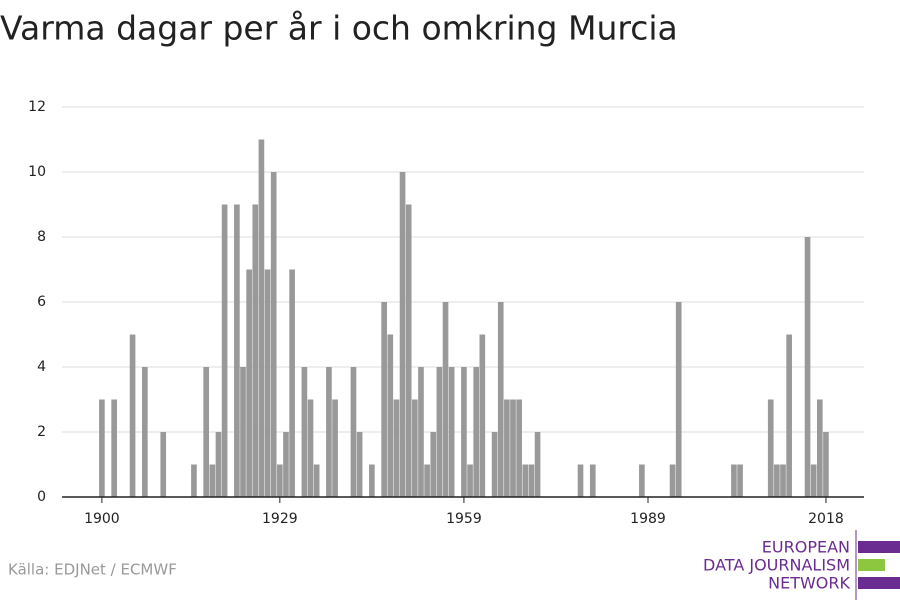 The width and height of the screenshot is (900, 600). I want to click on x-tick-label: 1989, so click(648, 519).